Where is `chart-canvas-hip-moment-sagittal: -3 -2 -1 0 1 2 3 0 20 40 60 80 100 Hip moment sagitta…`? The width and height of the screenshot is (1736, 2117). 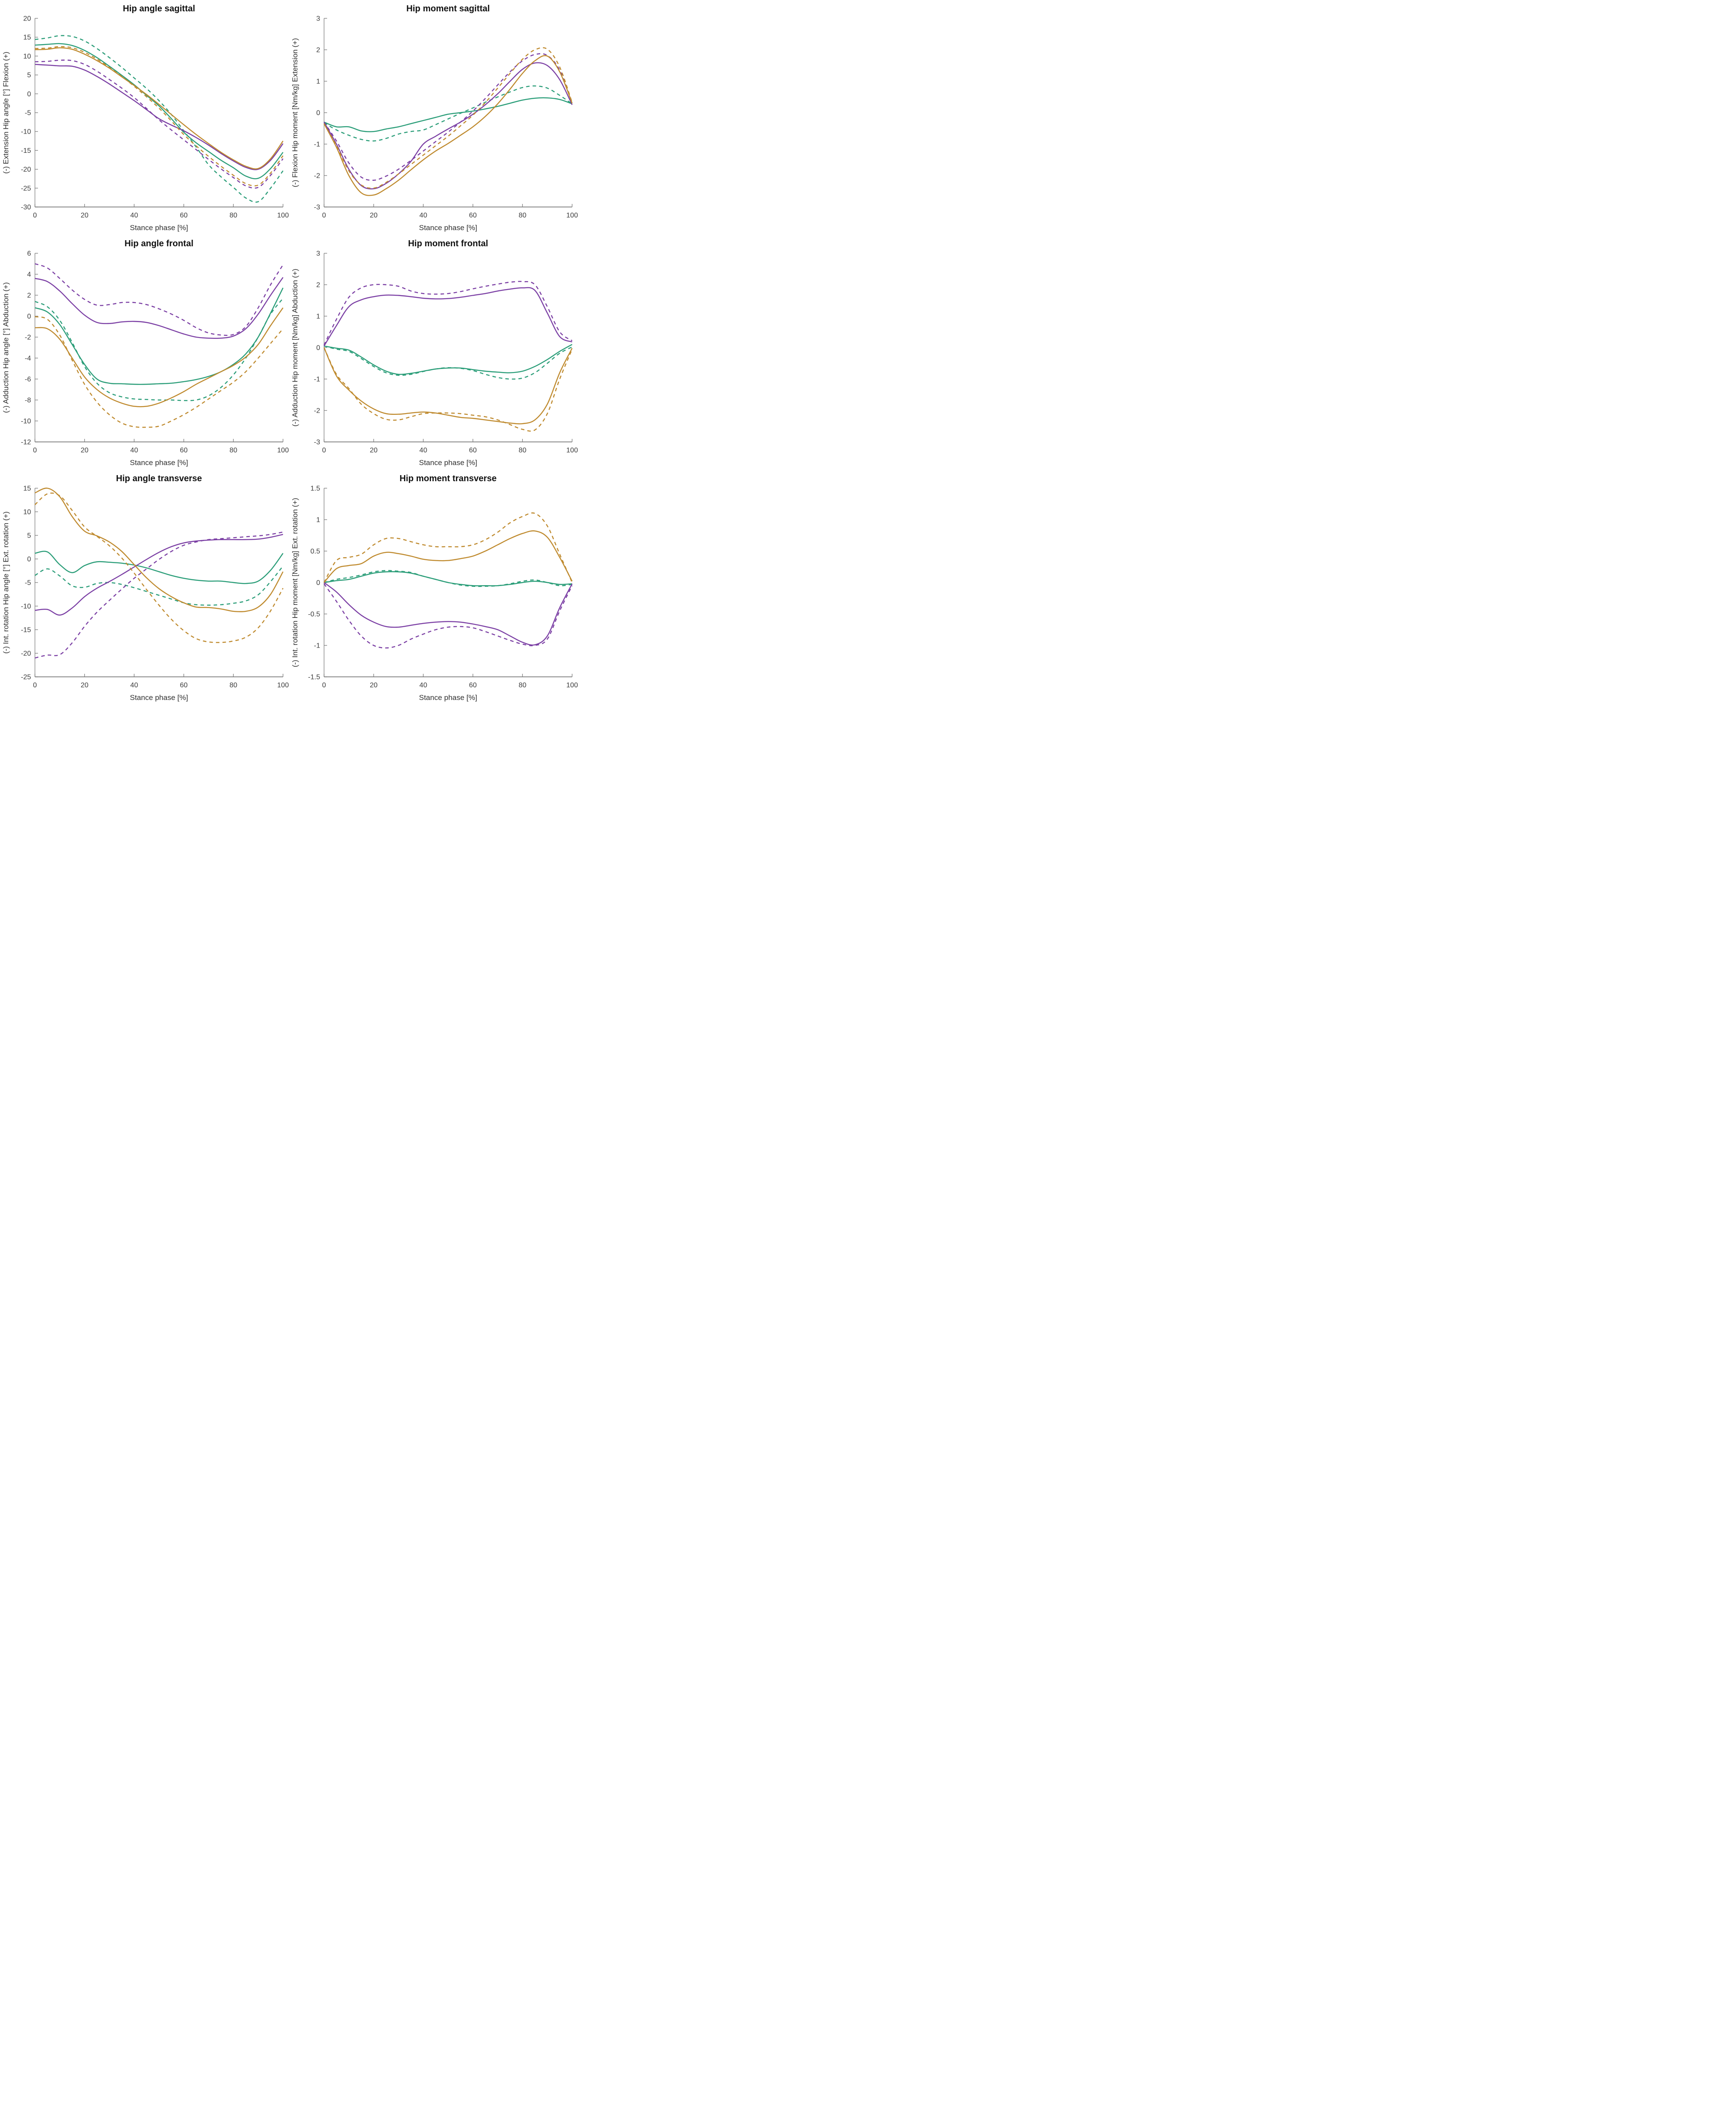
chart-canvas-hip-moment-sagittal: -3 -2 -1 0 1 2 3 0 20 40 60 80 100 Hip moment sagitta… is located at coordinates (435, 118).